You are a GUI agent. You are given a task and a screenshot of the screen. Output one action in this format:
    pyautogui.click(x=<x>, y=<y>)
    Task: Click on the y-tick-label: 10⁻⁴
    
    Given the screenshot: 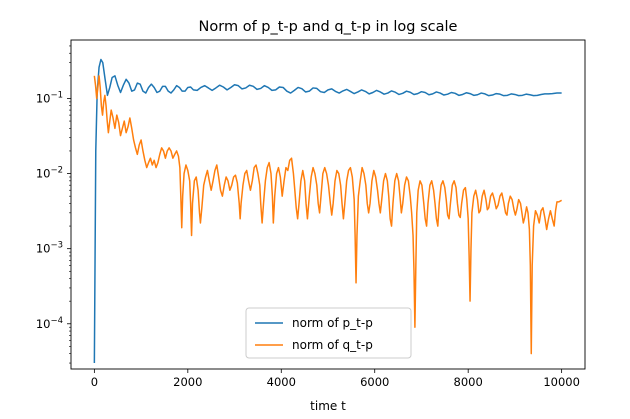 What is the action you would take?
    pyautogui.click(x=49, y=323)
    